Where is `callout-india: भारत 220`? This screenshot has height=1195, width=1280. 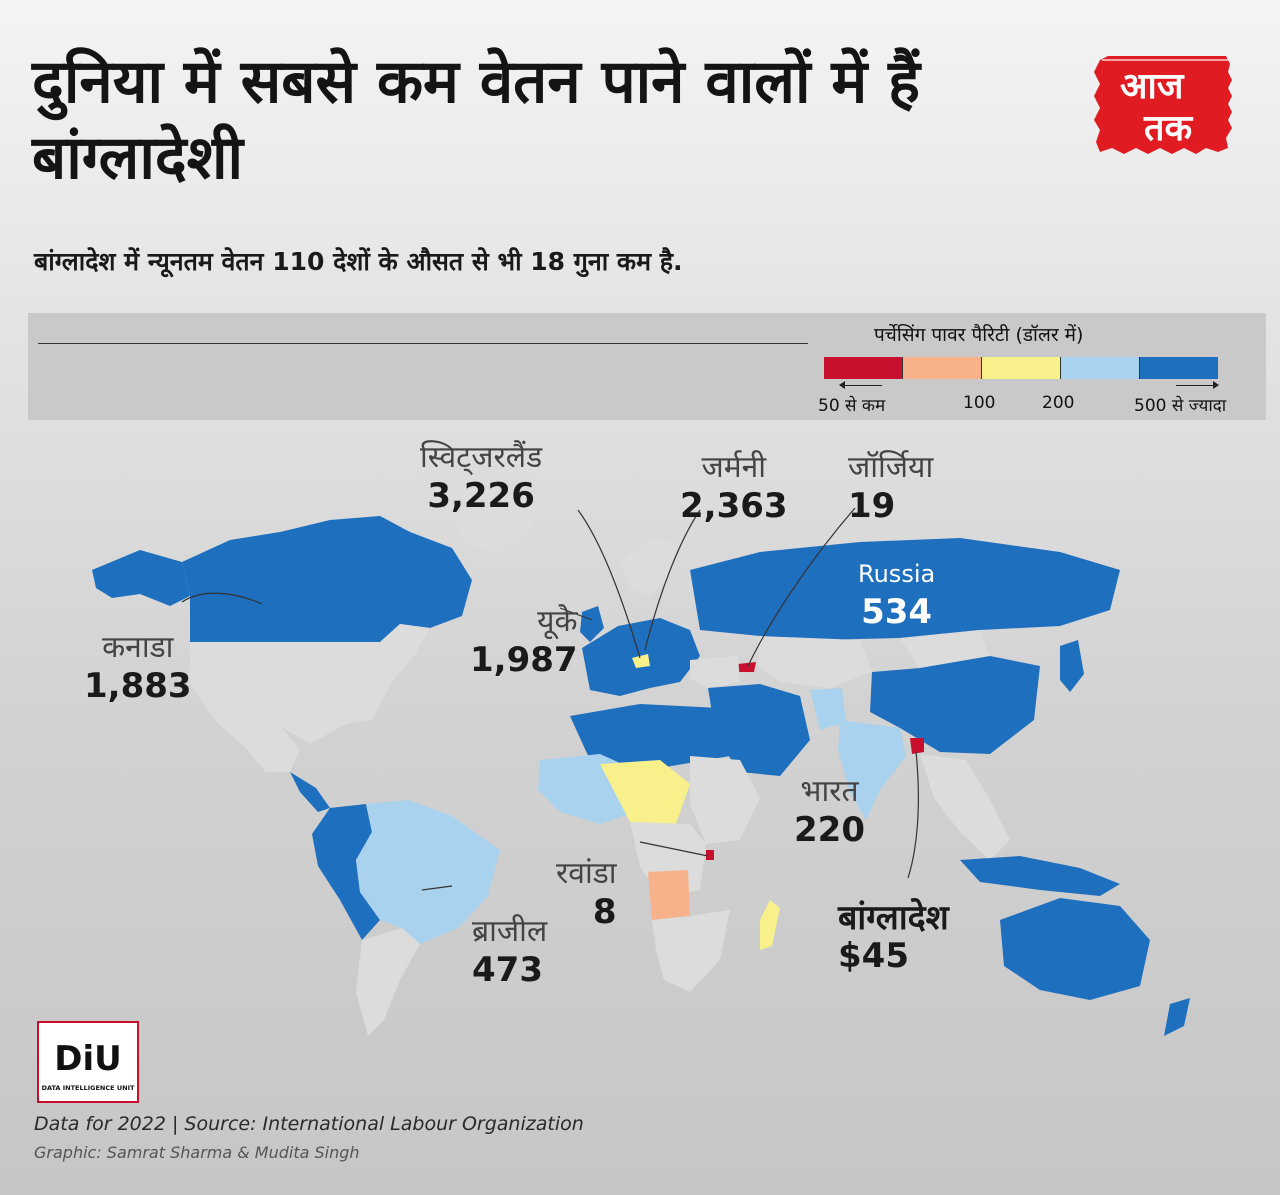 callout-india: भारत 220 is located at coordinates (829, 812).